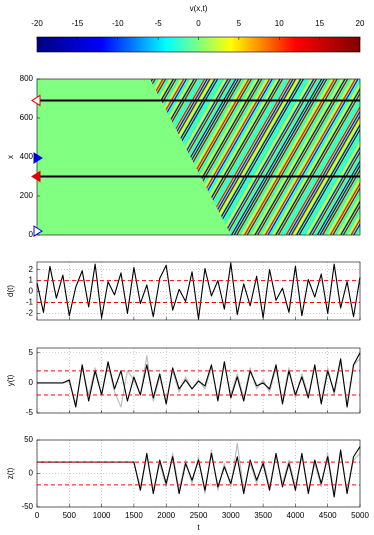 This screenshot has width=374, height=535. I want to click on y-axis-label: d(t), so click(10, 291).